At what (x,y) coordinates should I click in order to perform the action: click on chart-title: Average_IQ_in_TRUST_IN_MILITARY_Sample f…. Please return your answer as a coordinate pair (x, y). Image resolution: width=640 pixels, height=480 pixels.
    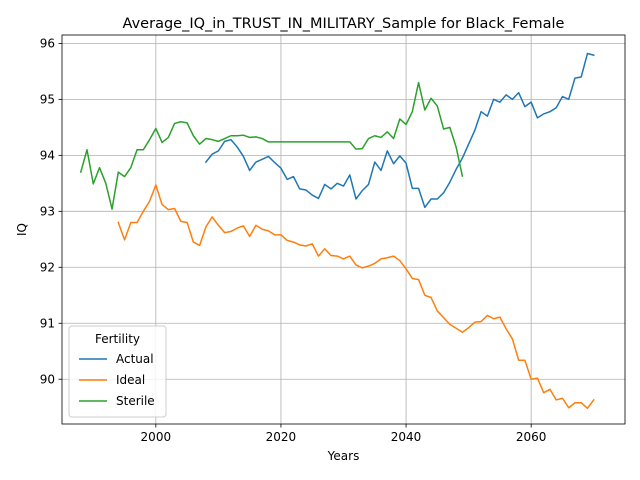
    Looking at the image, I should click on (344, 24).